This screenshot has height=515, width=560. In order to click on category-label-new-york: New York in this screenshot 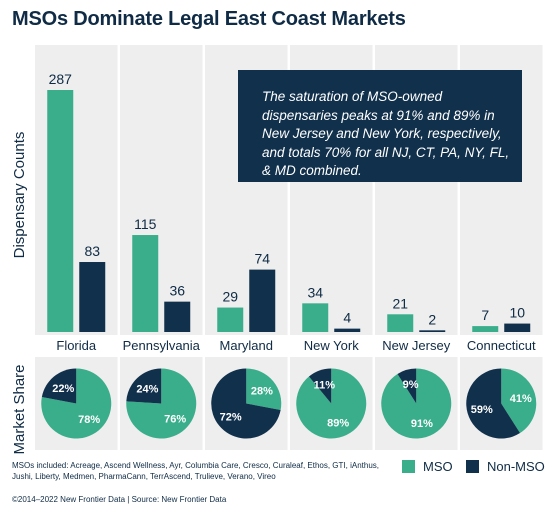, I will do `click(331, 345)`.